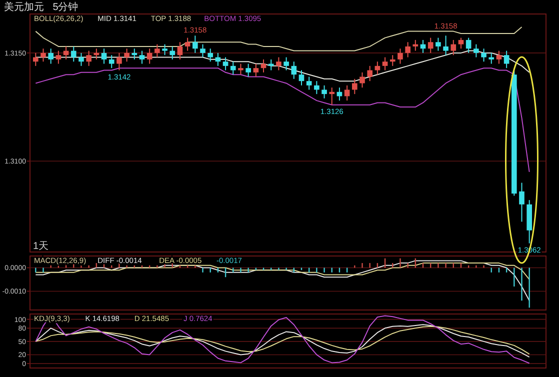  I want to click on annotation: 1天, so click(41, 246).